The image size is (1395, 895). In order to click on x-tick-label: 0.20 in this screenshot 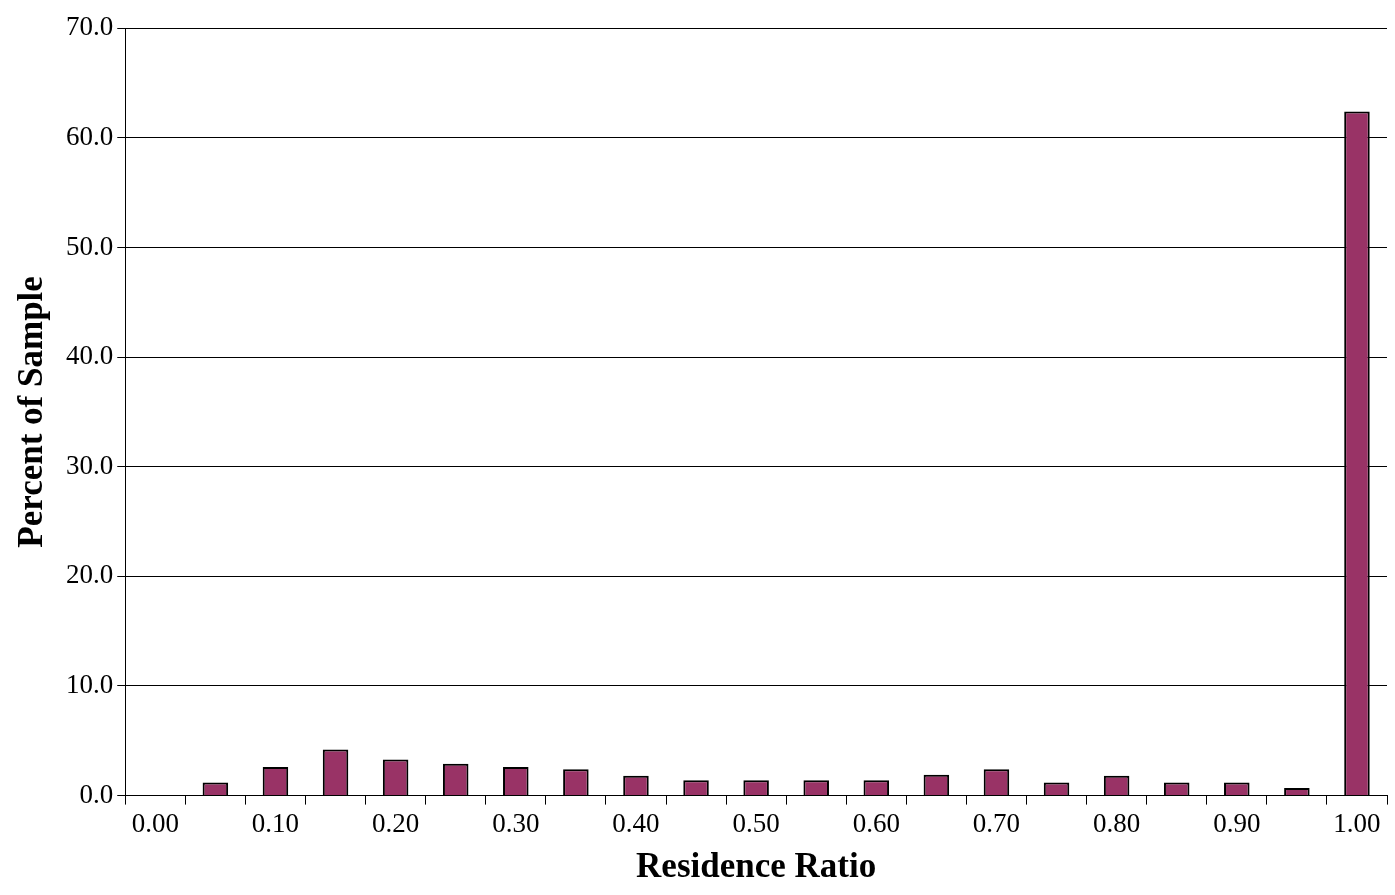, I will do `click(396, 822)`.